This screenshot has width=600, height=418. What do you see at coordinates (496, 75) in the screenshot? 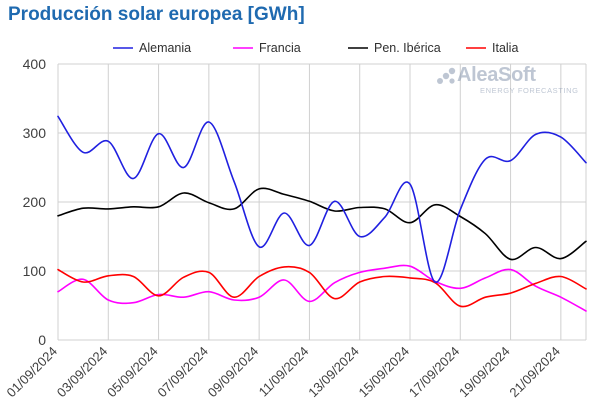
I see `logo-wordmark: AleaSoft` at bounding box center [496, 75].